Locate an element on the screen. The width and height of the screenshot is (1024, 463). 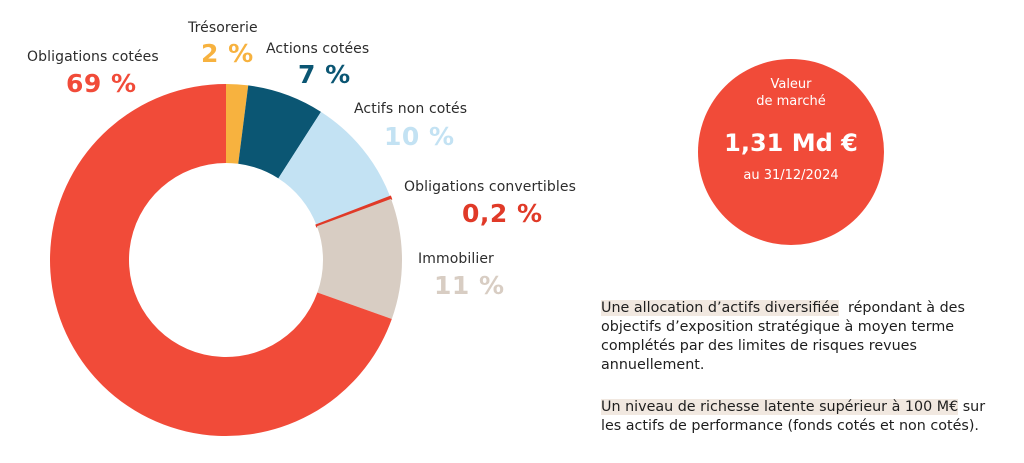
label-actions-cotees-value: 7 % is located at coordinates (324, 74).